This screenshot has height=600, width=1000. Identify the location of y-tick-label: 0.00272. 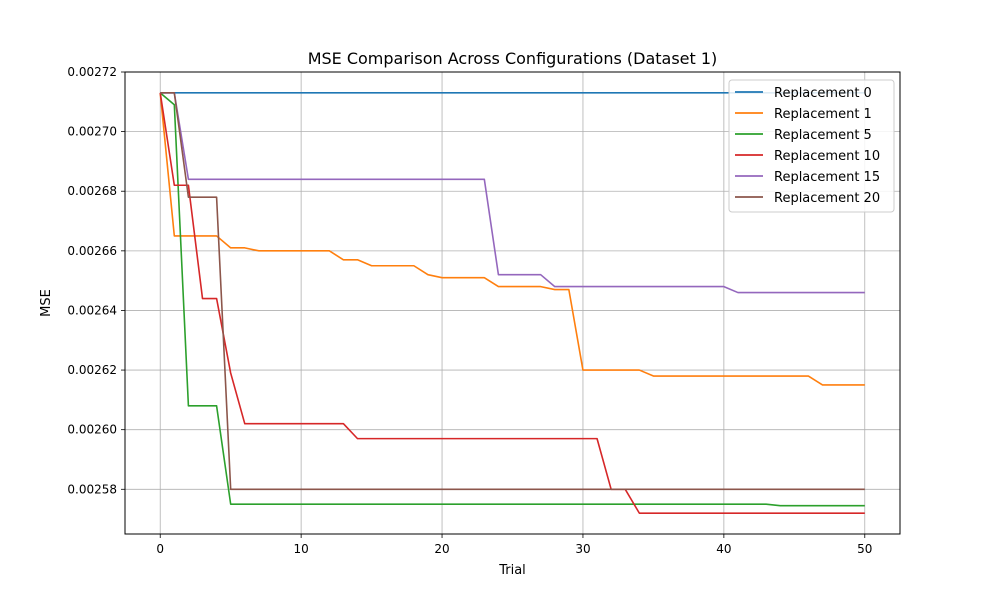
(92, 72).